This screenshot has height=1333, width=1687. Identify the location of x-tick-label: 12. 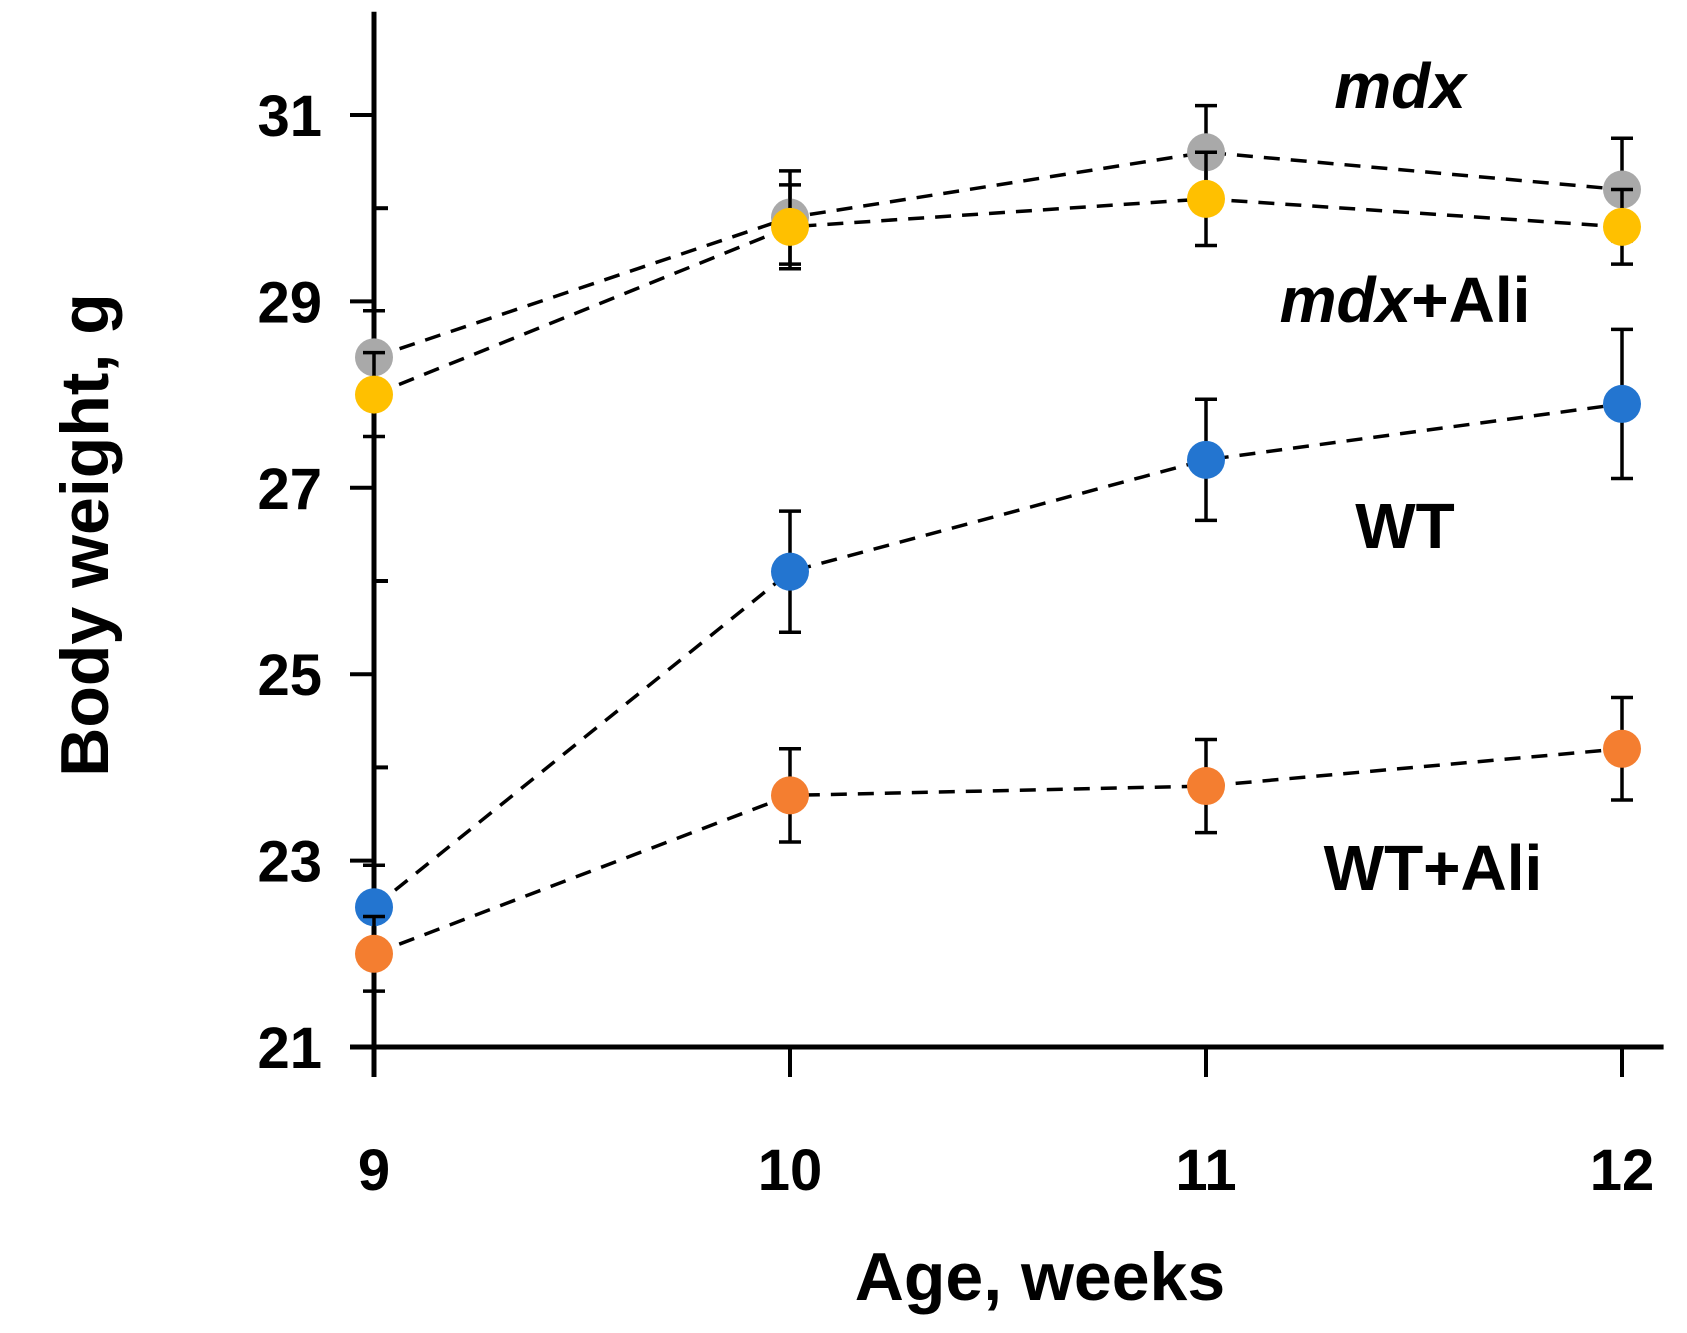
(1622, 1170).